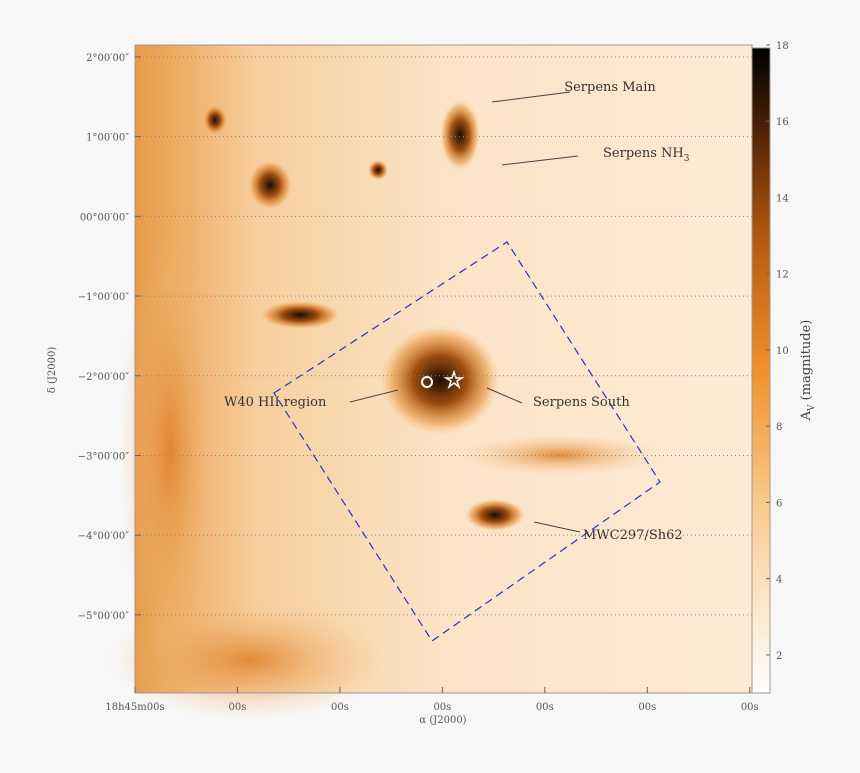 Image resolution: width=860 pixels, height=773 pixels. What do you see at coordinates (107, 58) in the screenshot?
I see `y-tick-label: 2°00′00″` at bounding box center [107, 58].